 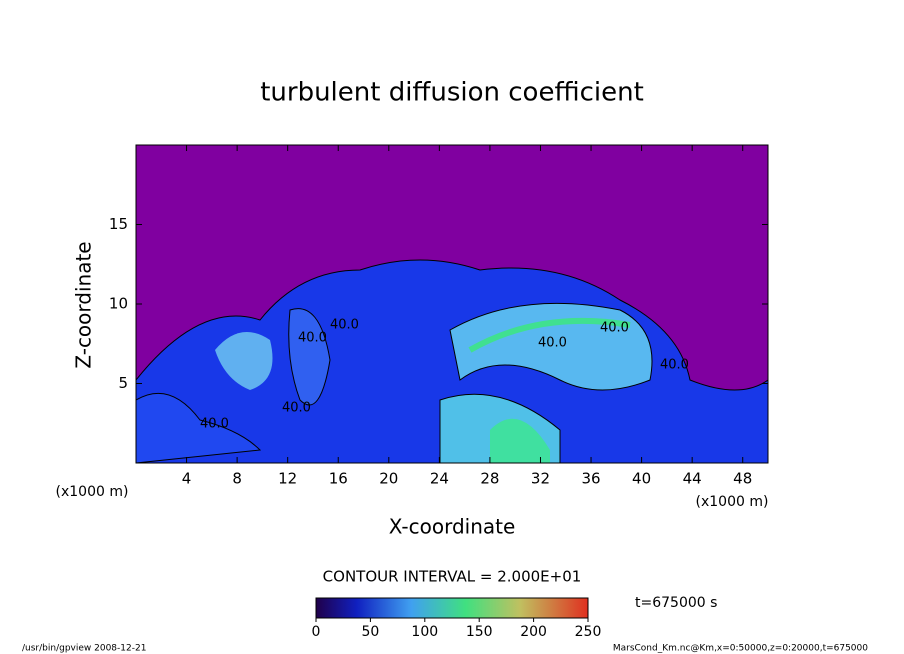 What do you see at coordinates (84, 649) in the screenshot?
I see `footer-left: /usr/bin/gpview 2008-12-21` at bounding box center [84, 649].